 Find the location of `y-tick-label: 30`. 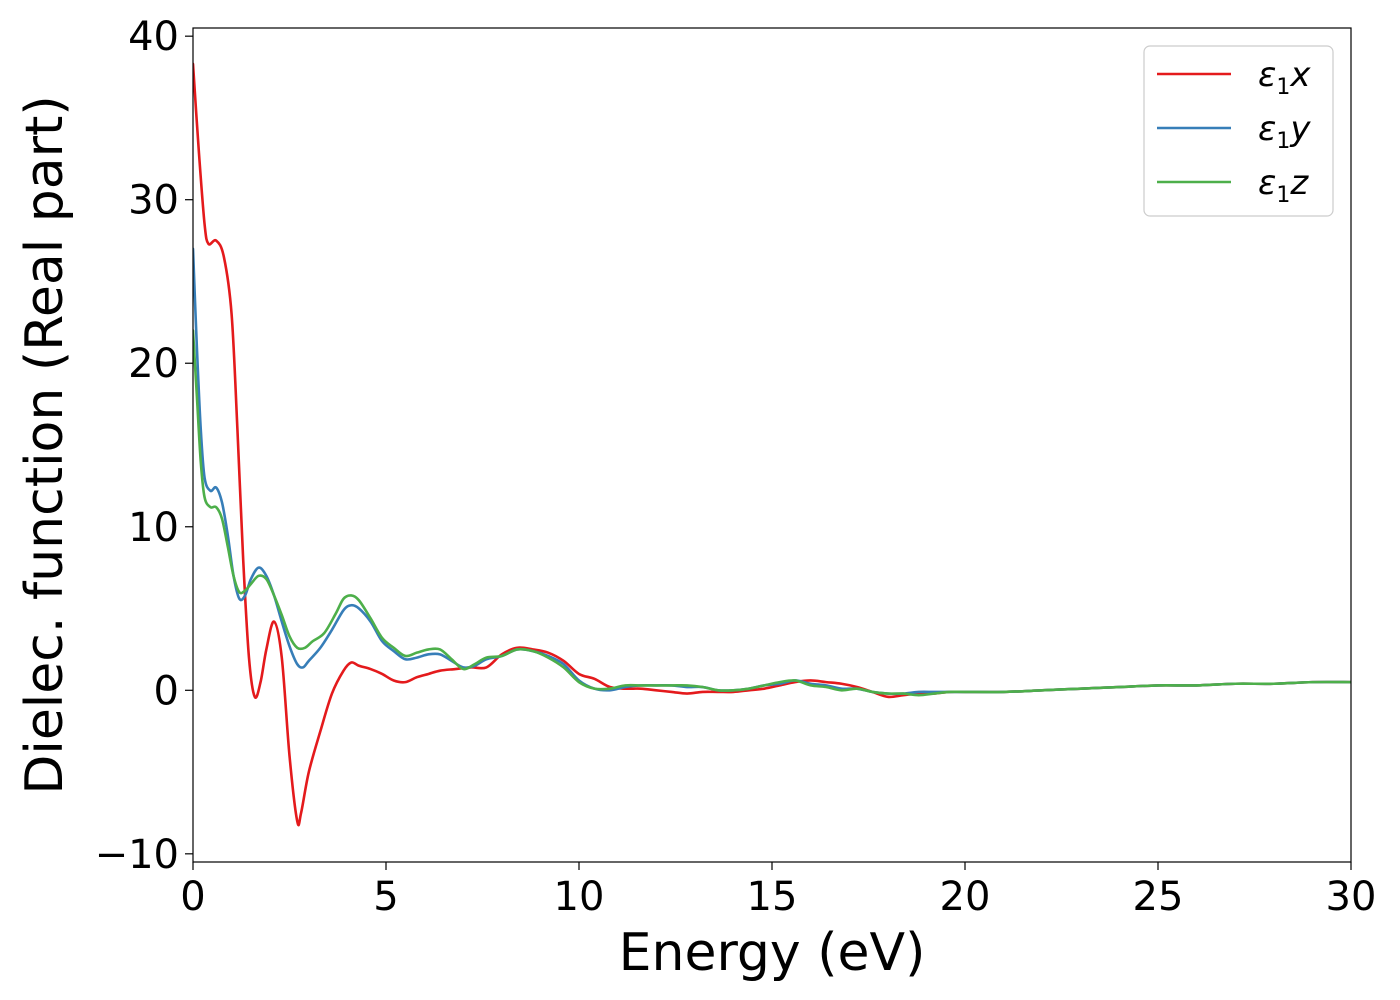

y-tick-label: 30 is located at coordinates (153, 201).